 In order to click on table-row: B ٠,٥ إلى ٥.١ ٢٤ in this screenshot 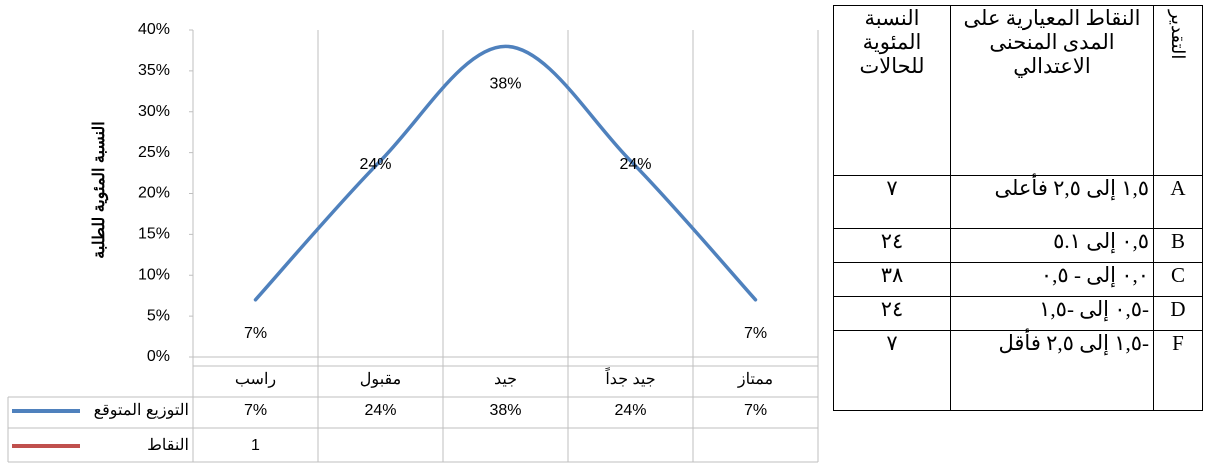, I will do `click(1018, 245)`.